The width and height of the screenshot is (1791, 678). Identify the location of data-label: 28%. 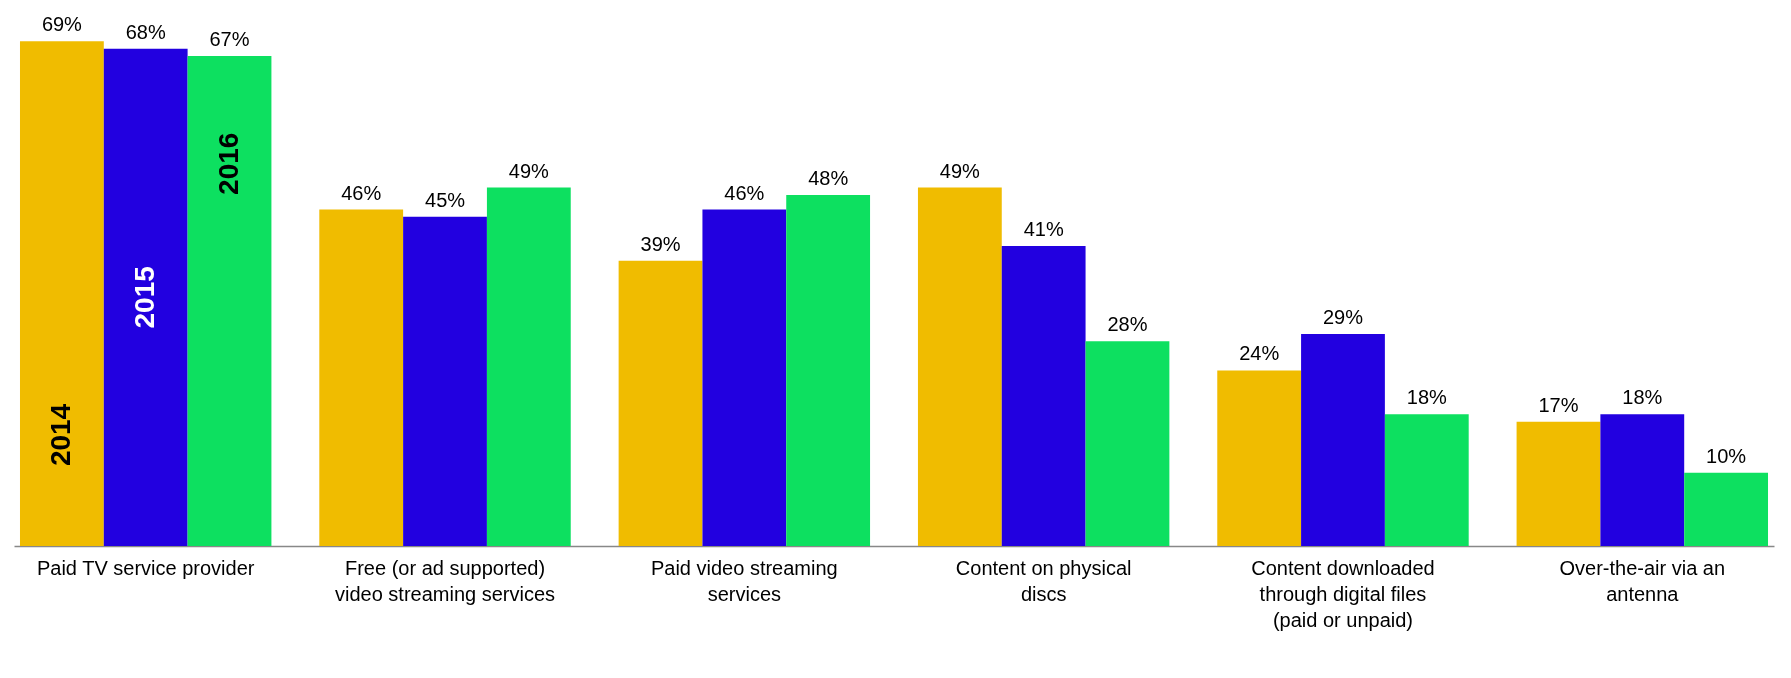
(1127, 324).